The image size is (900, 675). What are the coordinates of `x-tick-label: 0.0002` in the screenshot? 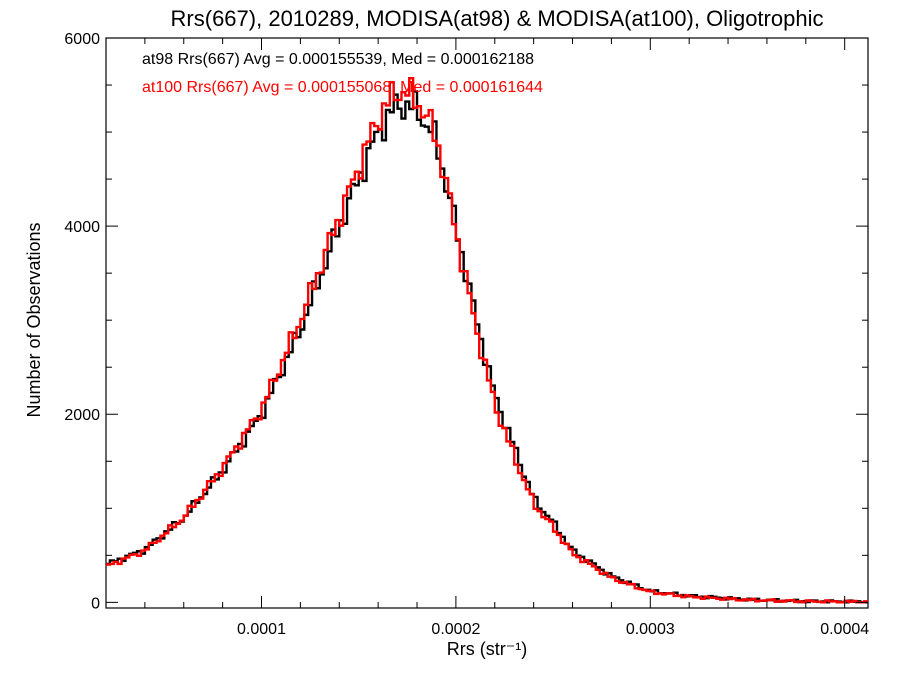 It's located at (455, 629).